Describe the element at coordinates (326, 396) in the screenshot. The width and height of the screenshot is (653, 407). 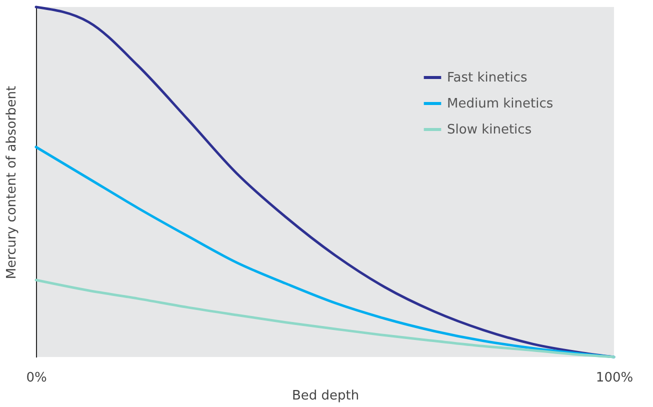
I see `x-axis-title: Bed depth` at that location.